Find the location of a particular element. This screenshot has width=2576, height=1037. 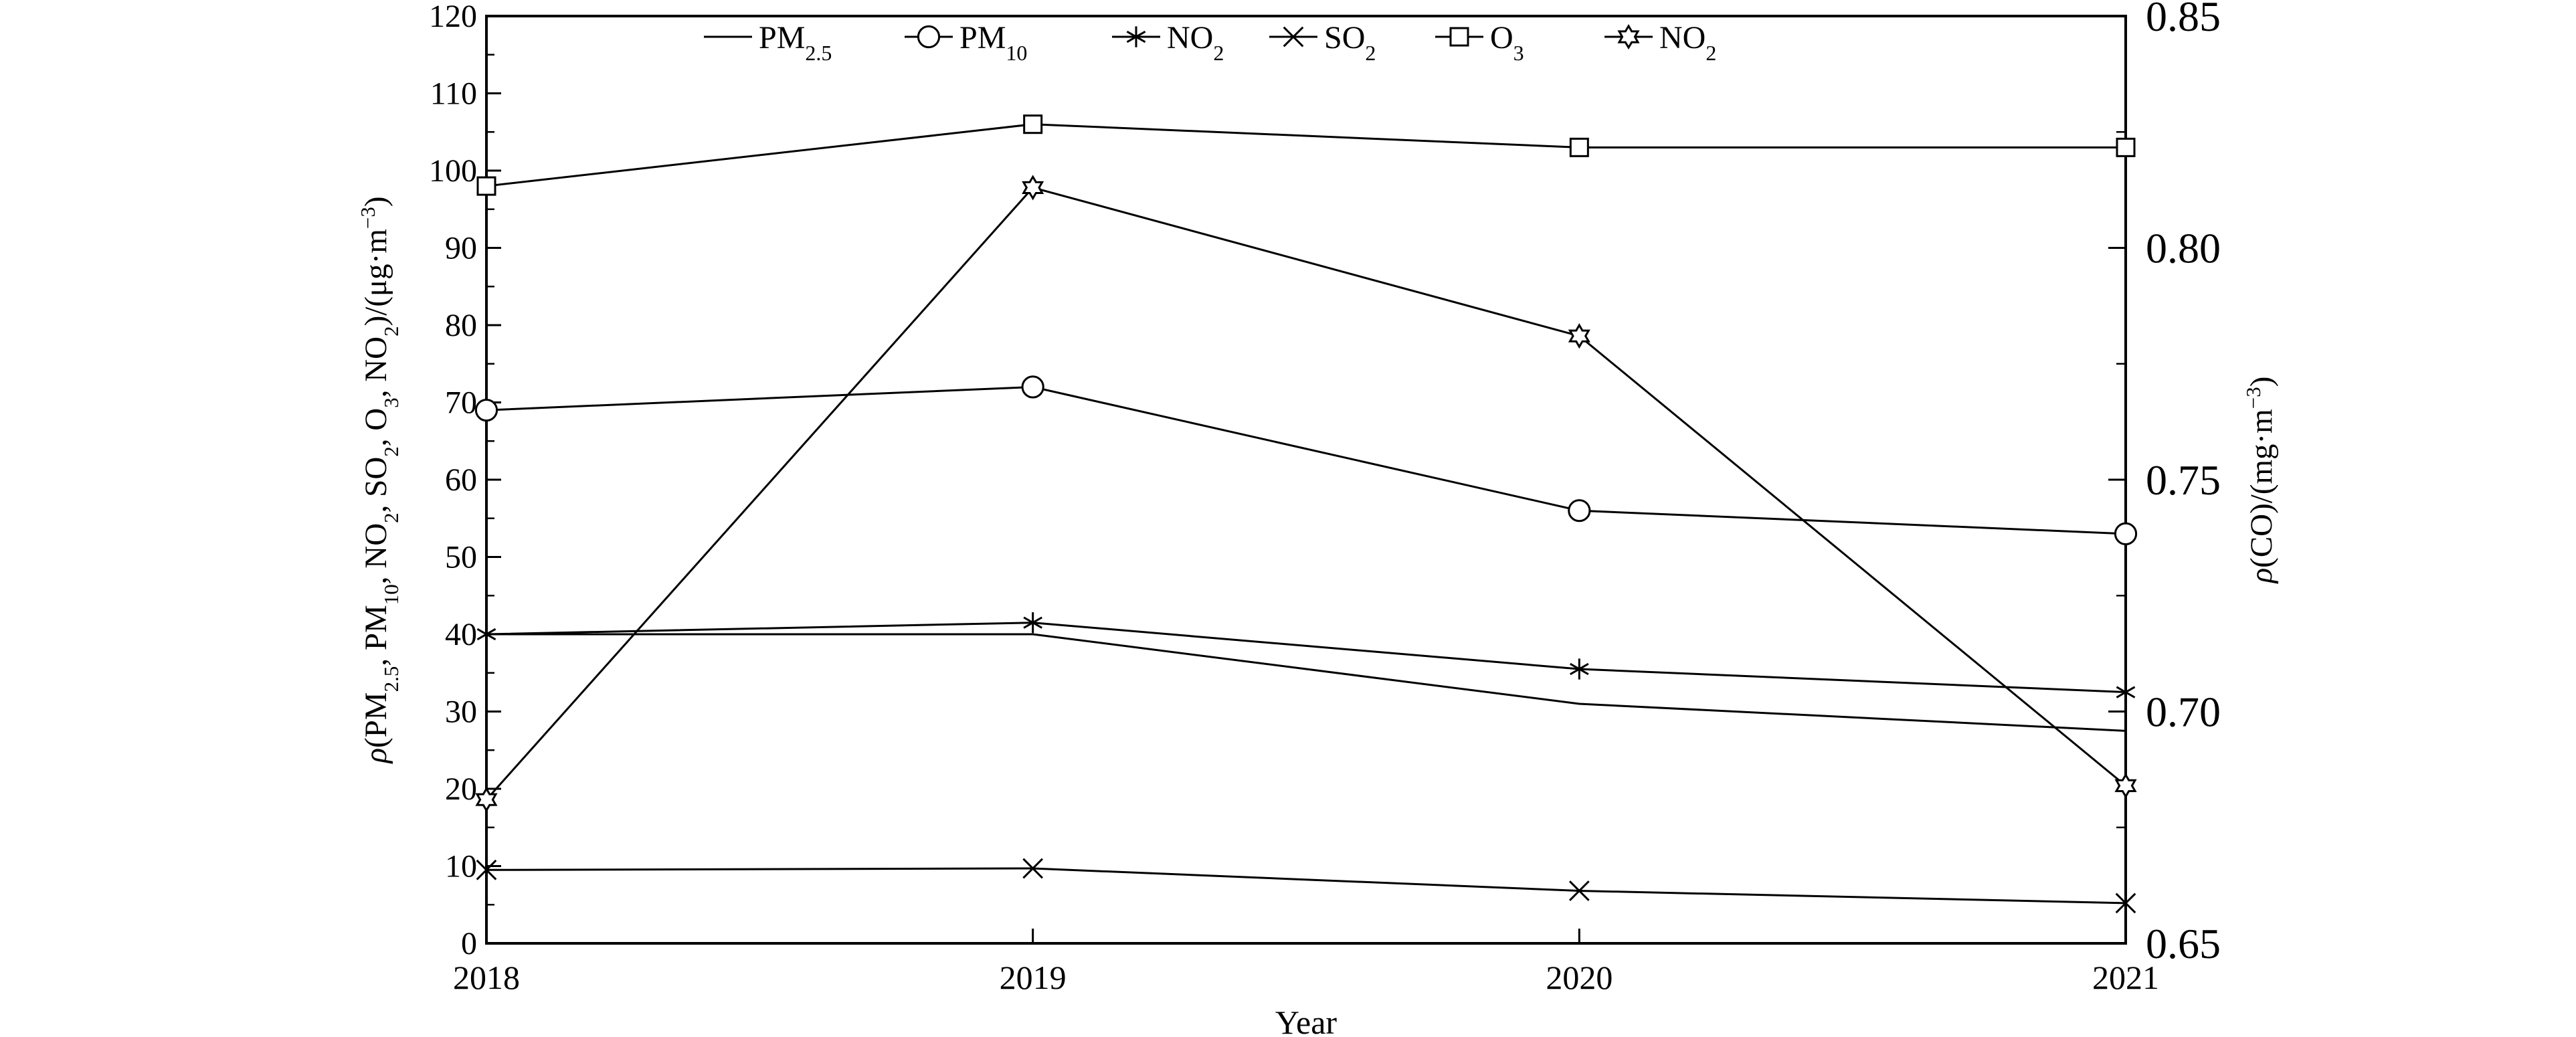

x-tick-label: 2018 is located at coordinates (486, 977).